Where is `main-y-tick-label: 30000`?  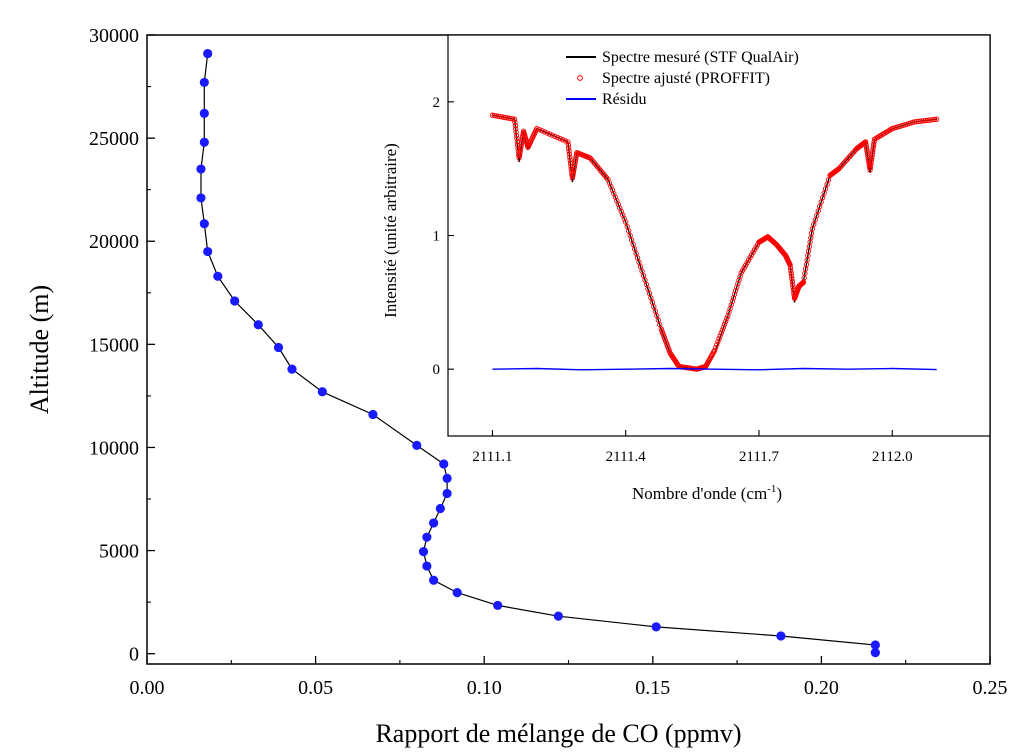
main-y-tick-label: 30000 is located at coordinates (114, 36).